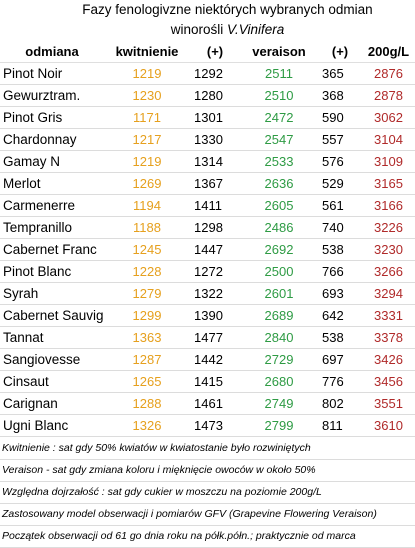 Image resolution: width=415 pixels, height=548 pixels. What do you see at coordinates (279, 271) in the screenshot?
I see `cell-veraison: 2500` at bounding box center [279, 271].